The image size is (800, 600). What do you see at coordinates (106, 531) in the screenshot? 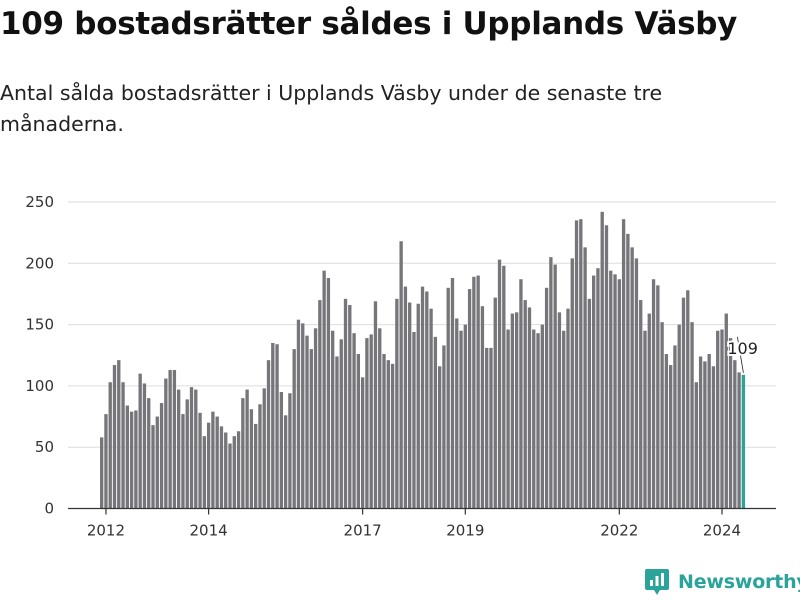
I see `x-tick-label: 2012` at bounding box center [106, 531].